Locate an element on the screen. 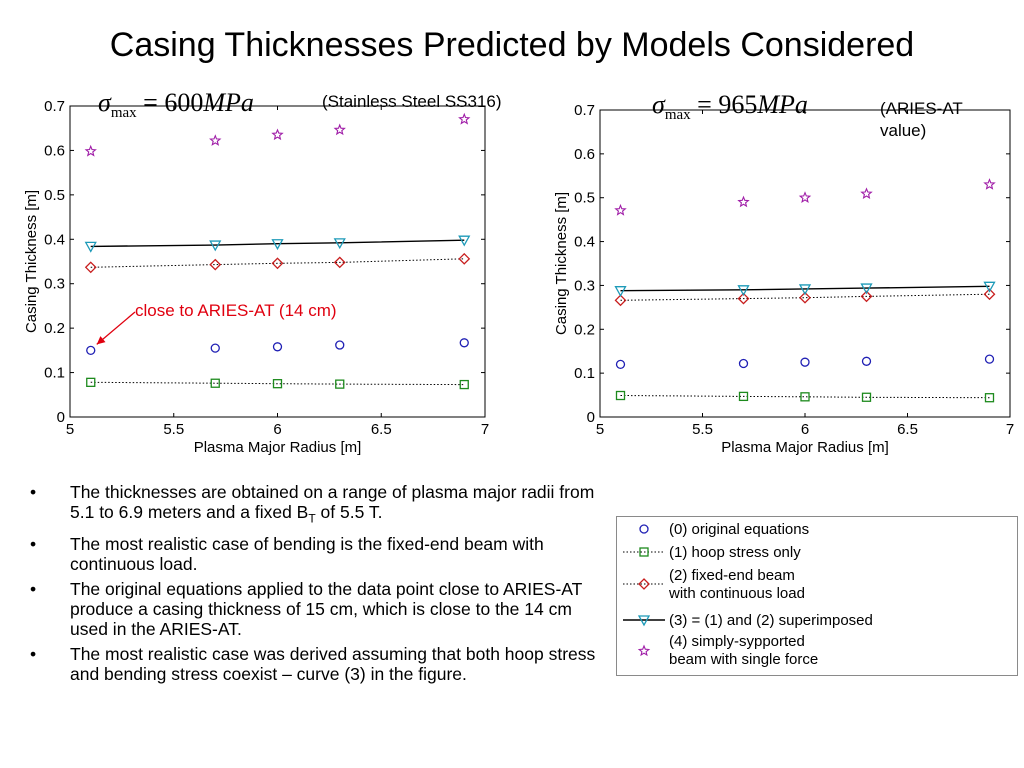 The image size is (1024, 768). legend-label-0: (0) original equations is located at coordinates (739, 529).